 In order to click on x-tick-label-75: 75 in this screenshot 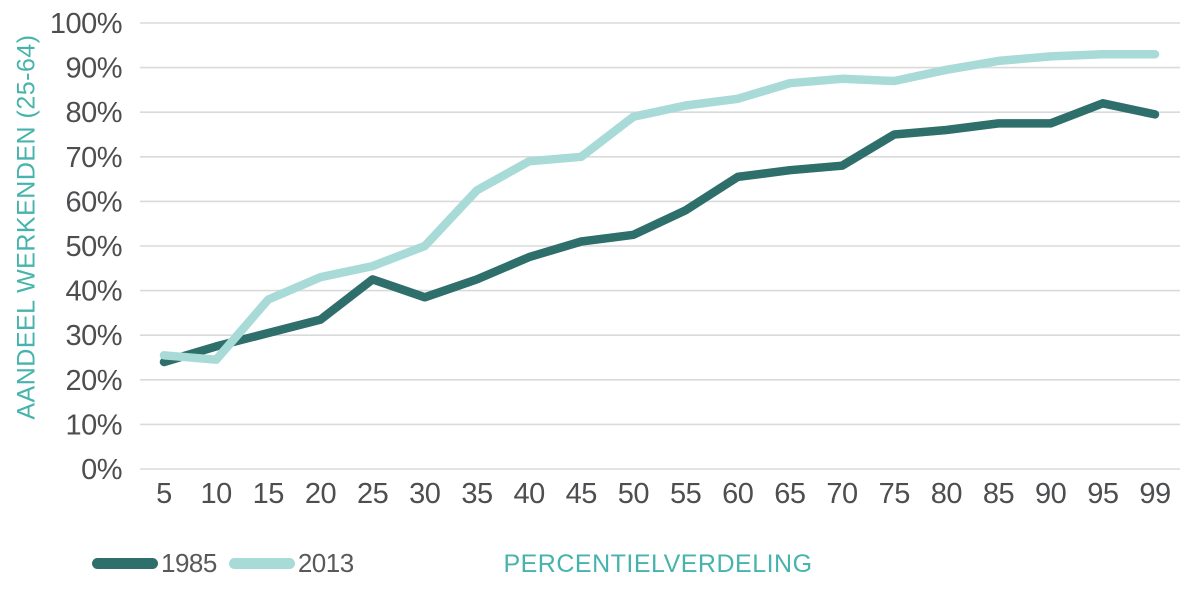, I will do `click(894, 494)`.